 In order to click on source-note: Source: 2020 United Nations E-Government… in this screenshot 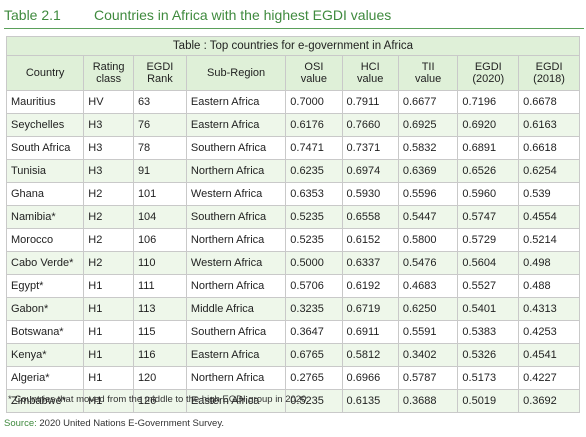, I will do `click(114, 423)`.